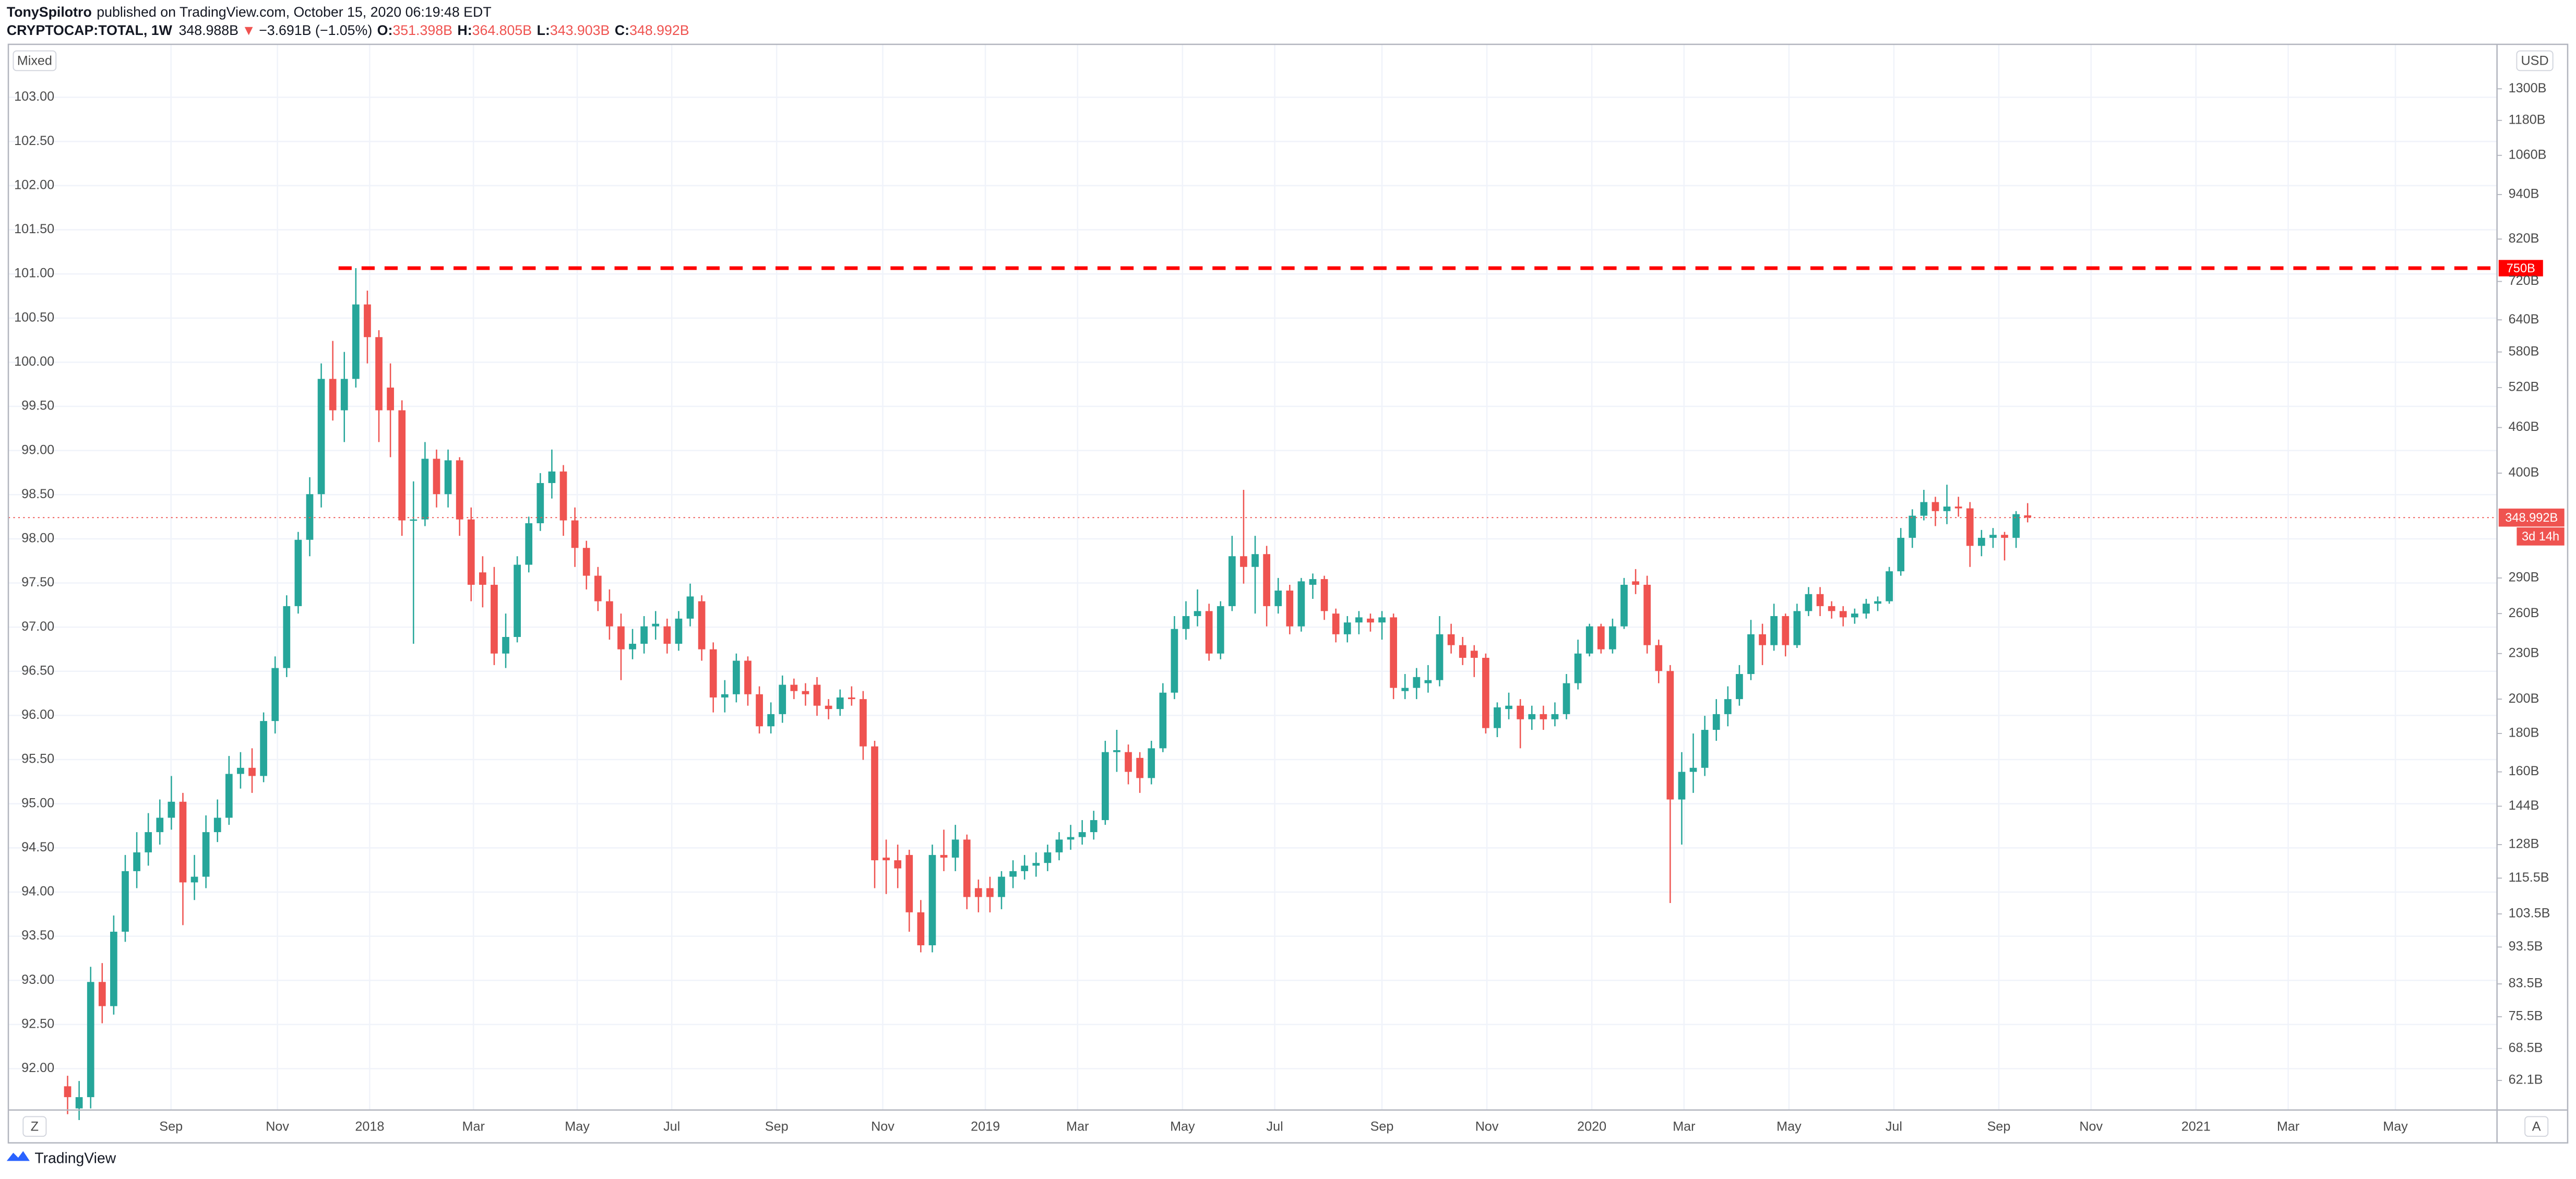 This screenshot has height=1179, width=2576. Describe the element at coordinates (577, 1127) in the screenshot. I see `x-tick-label: May` at that location.